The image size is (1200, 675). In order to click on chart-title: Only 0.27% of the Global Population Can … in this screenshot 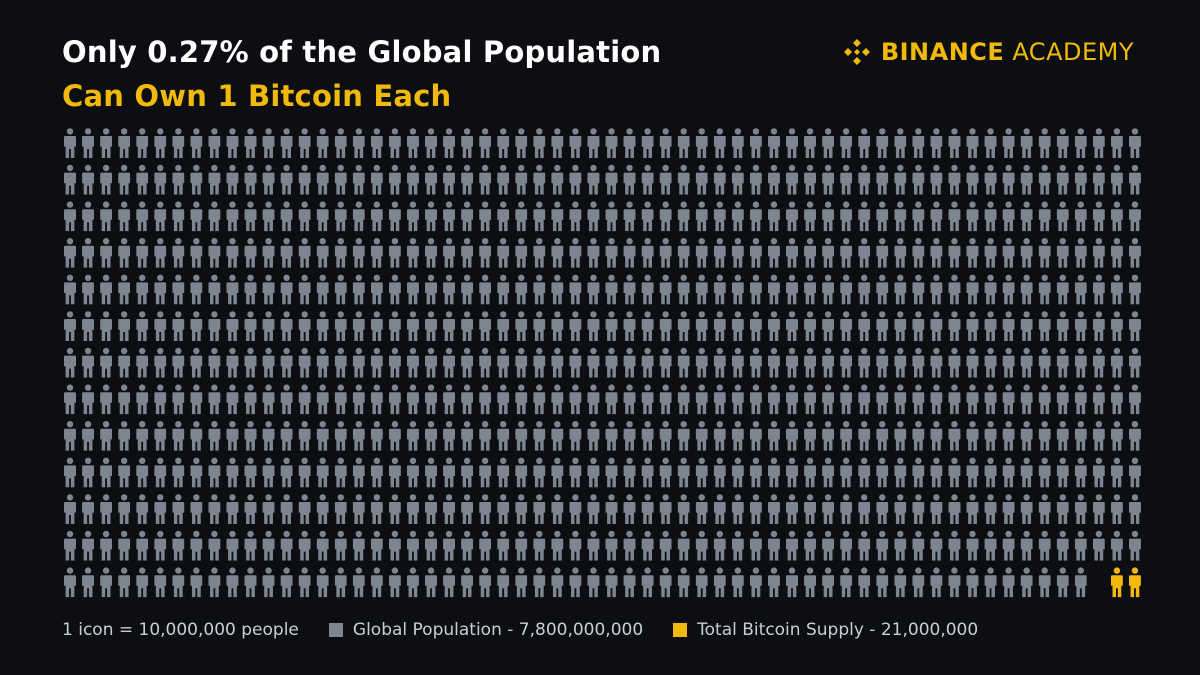, I will do `click(361, 74)`.